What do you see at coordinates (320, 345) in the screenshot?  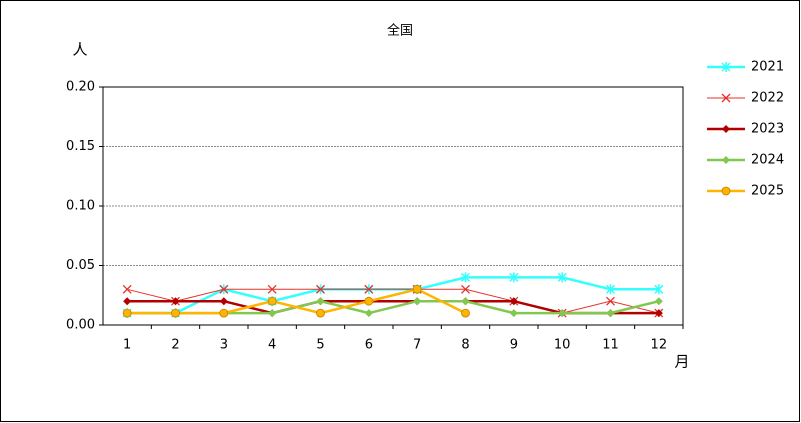 I see `x-tick-label: 5` at bounding box center [320, 345].